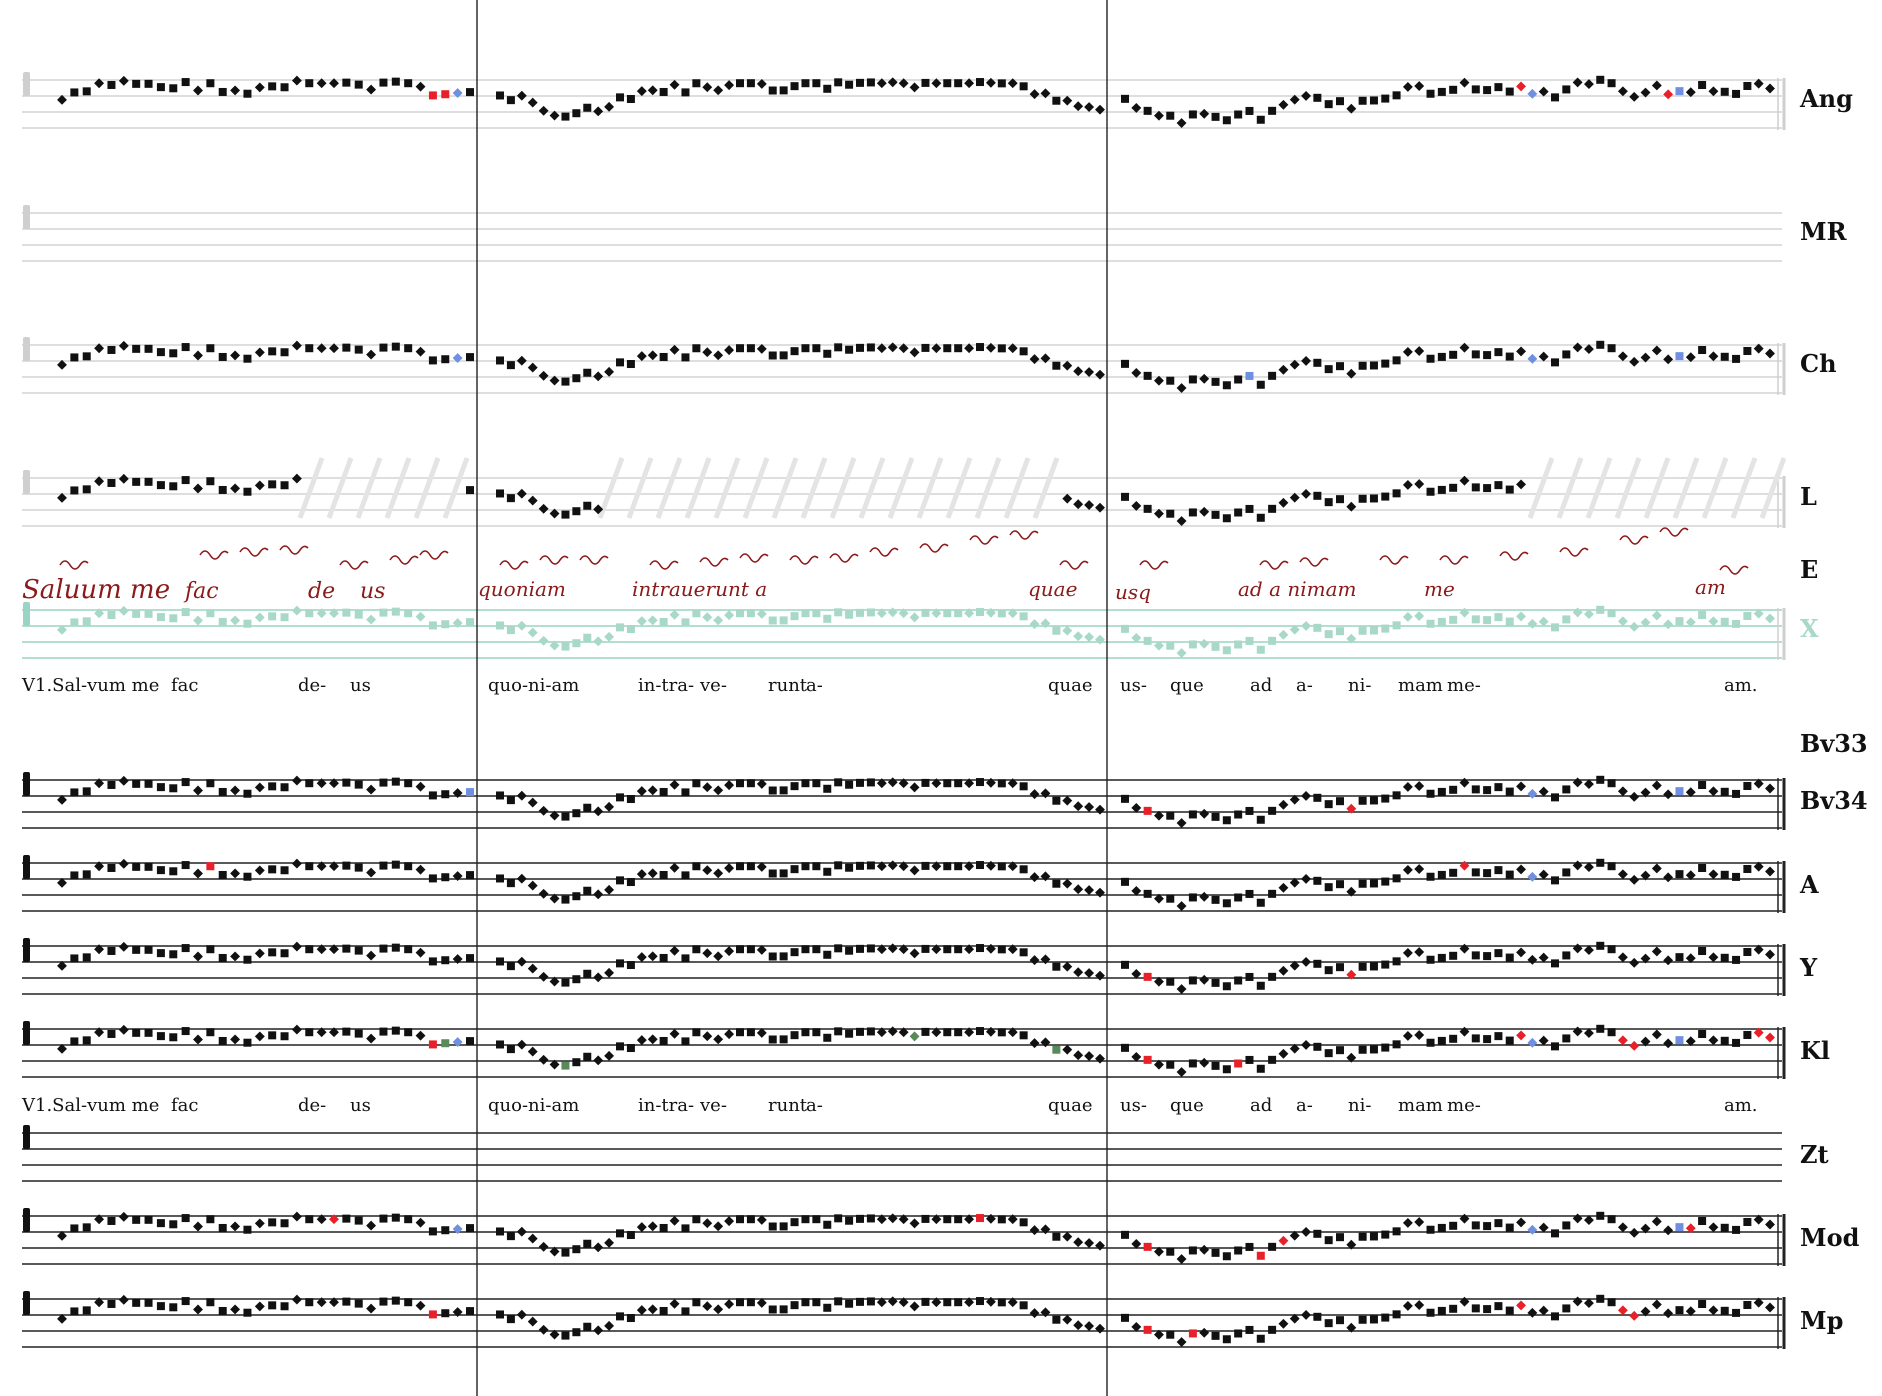  I want to click on manuscript-word: fac, so click(201, 591).